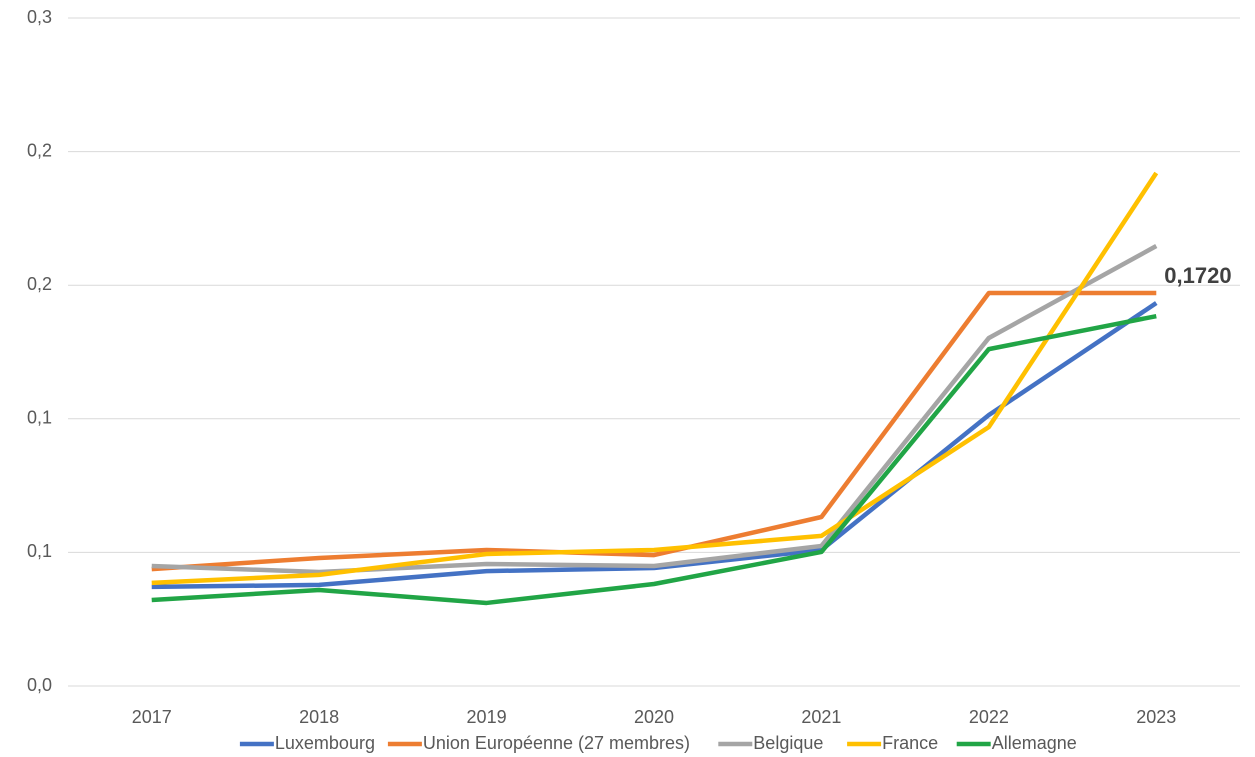  What do you see at coordinates (1034, 743) in the screenshot?
I see `legend-label: Allemagne` at bounding box center [1034, 743].